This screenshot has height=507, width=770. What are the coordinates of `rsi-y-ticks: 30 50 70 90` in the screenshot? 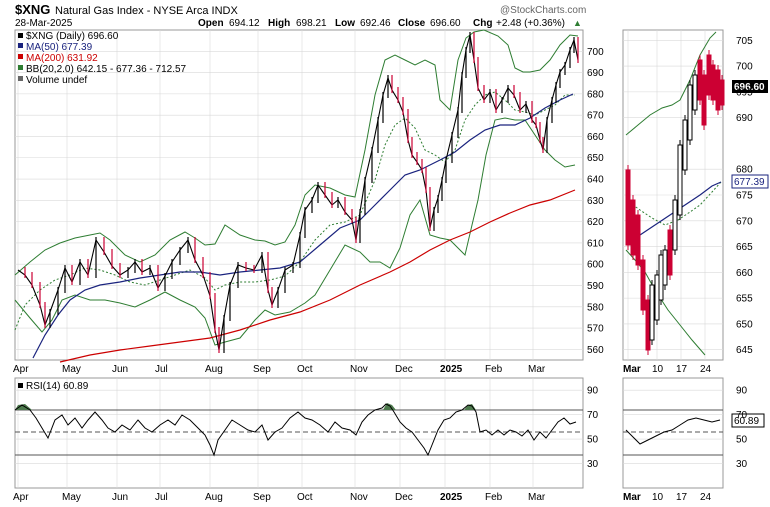 It's located at (593, 428).